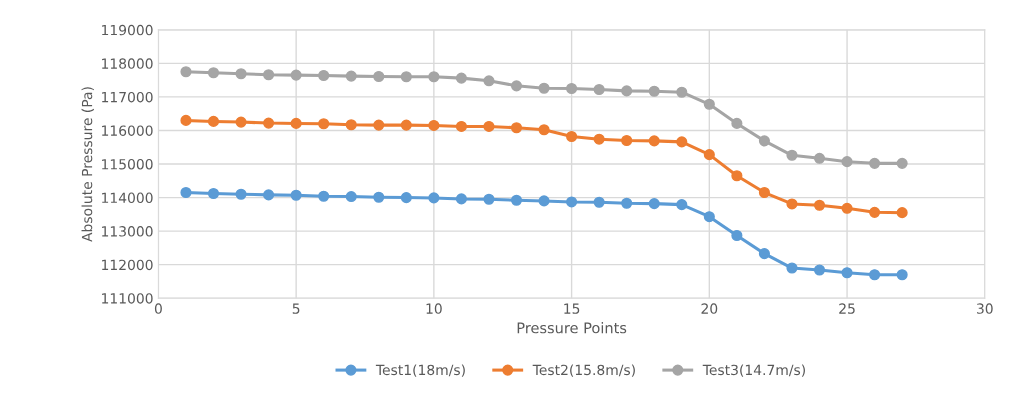 This screenshot has width=1009, height=403. I want to click on x-tick-label: 5, so click(296, 308).